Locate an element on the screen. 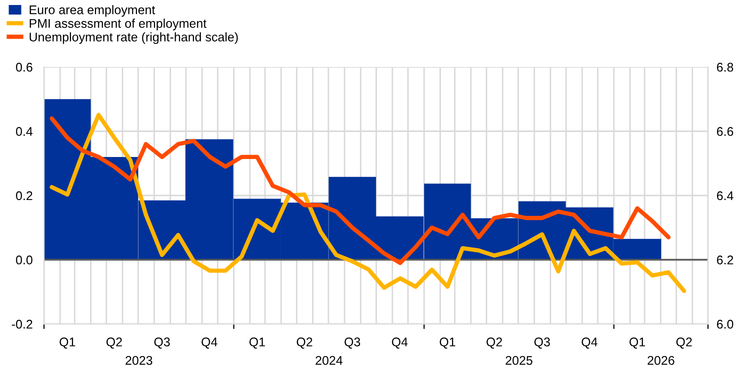 The image size is (741, 374). y2-tick-label: 6.2 is located at coordinates (725, 260).